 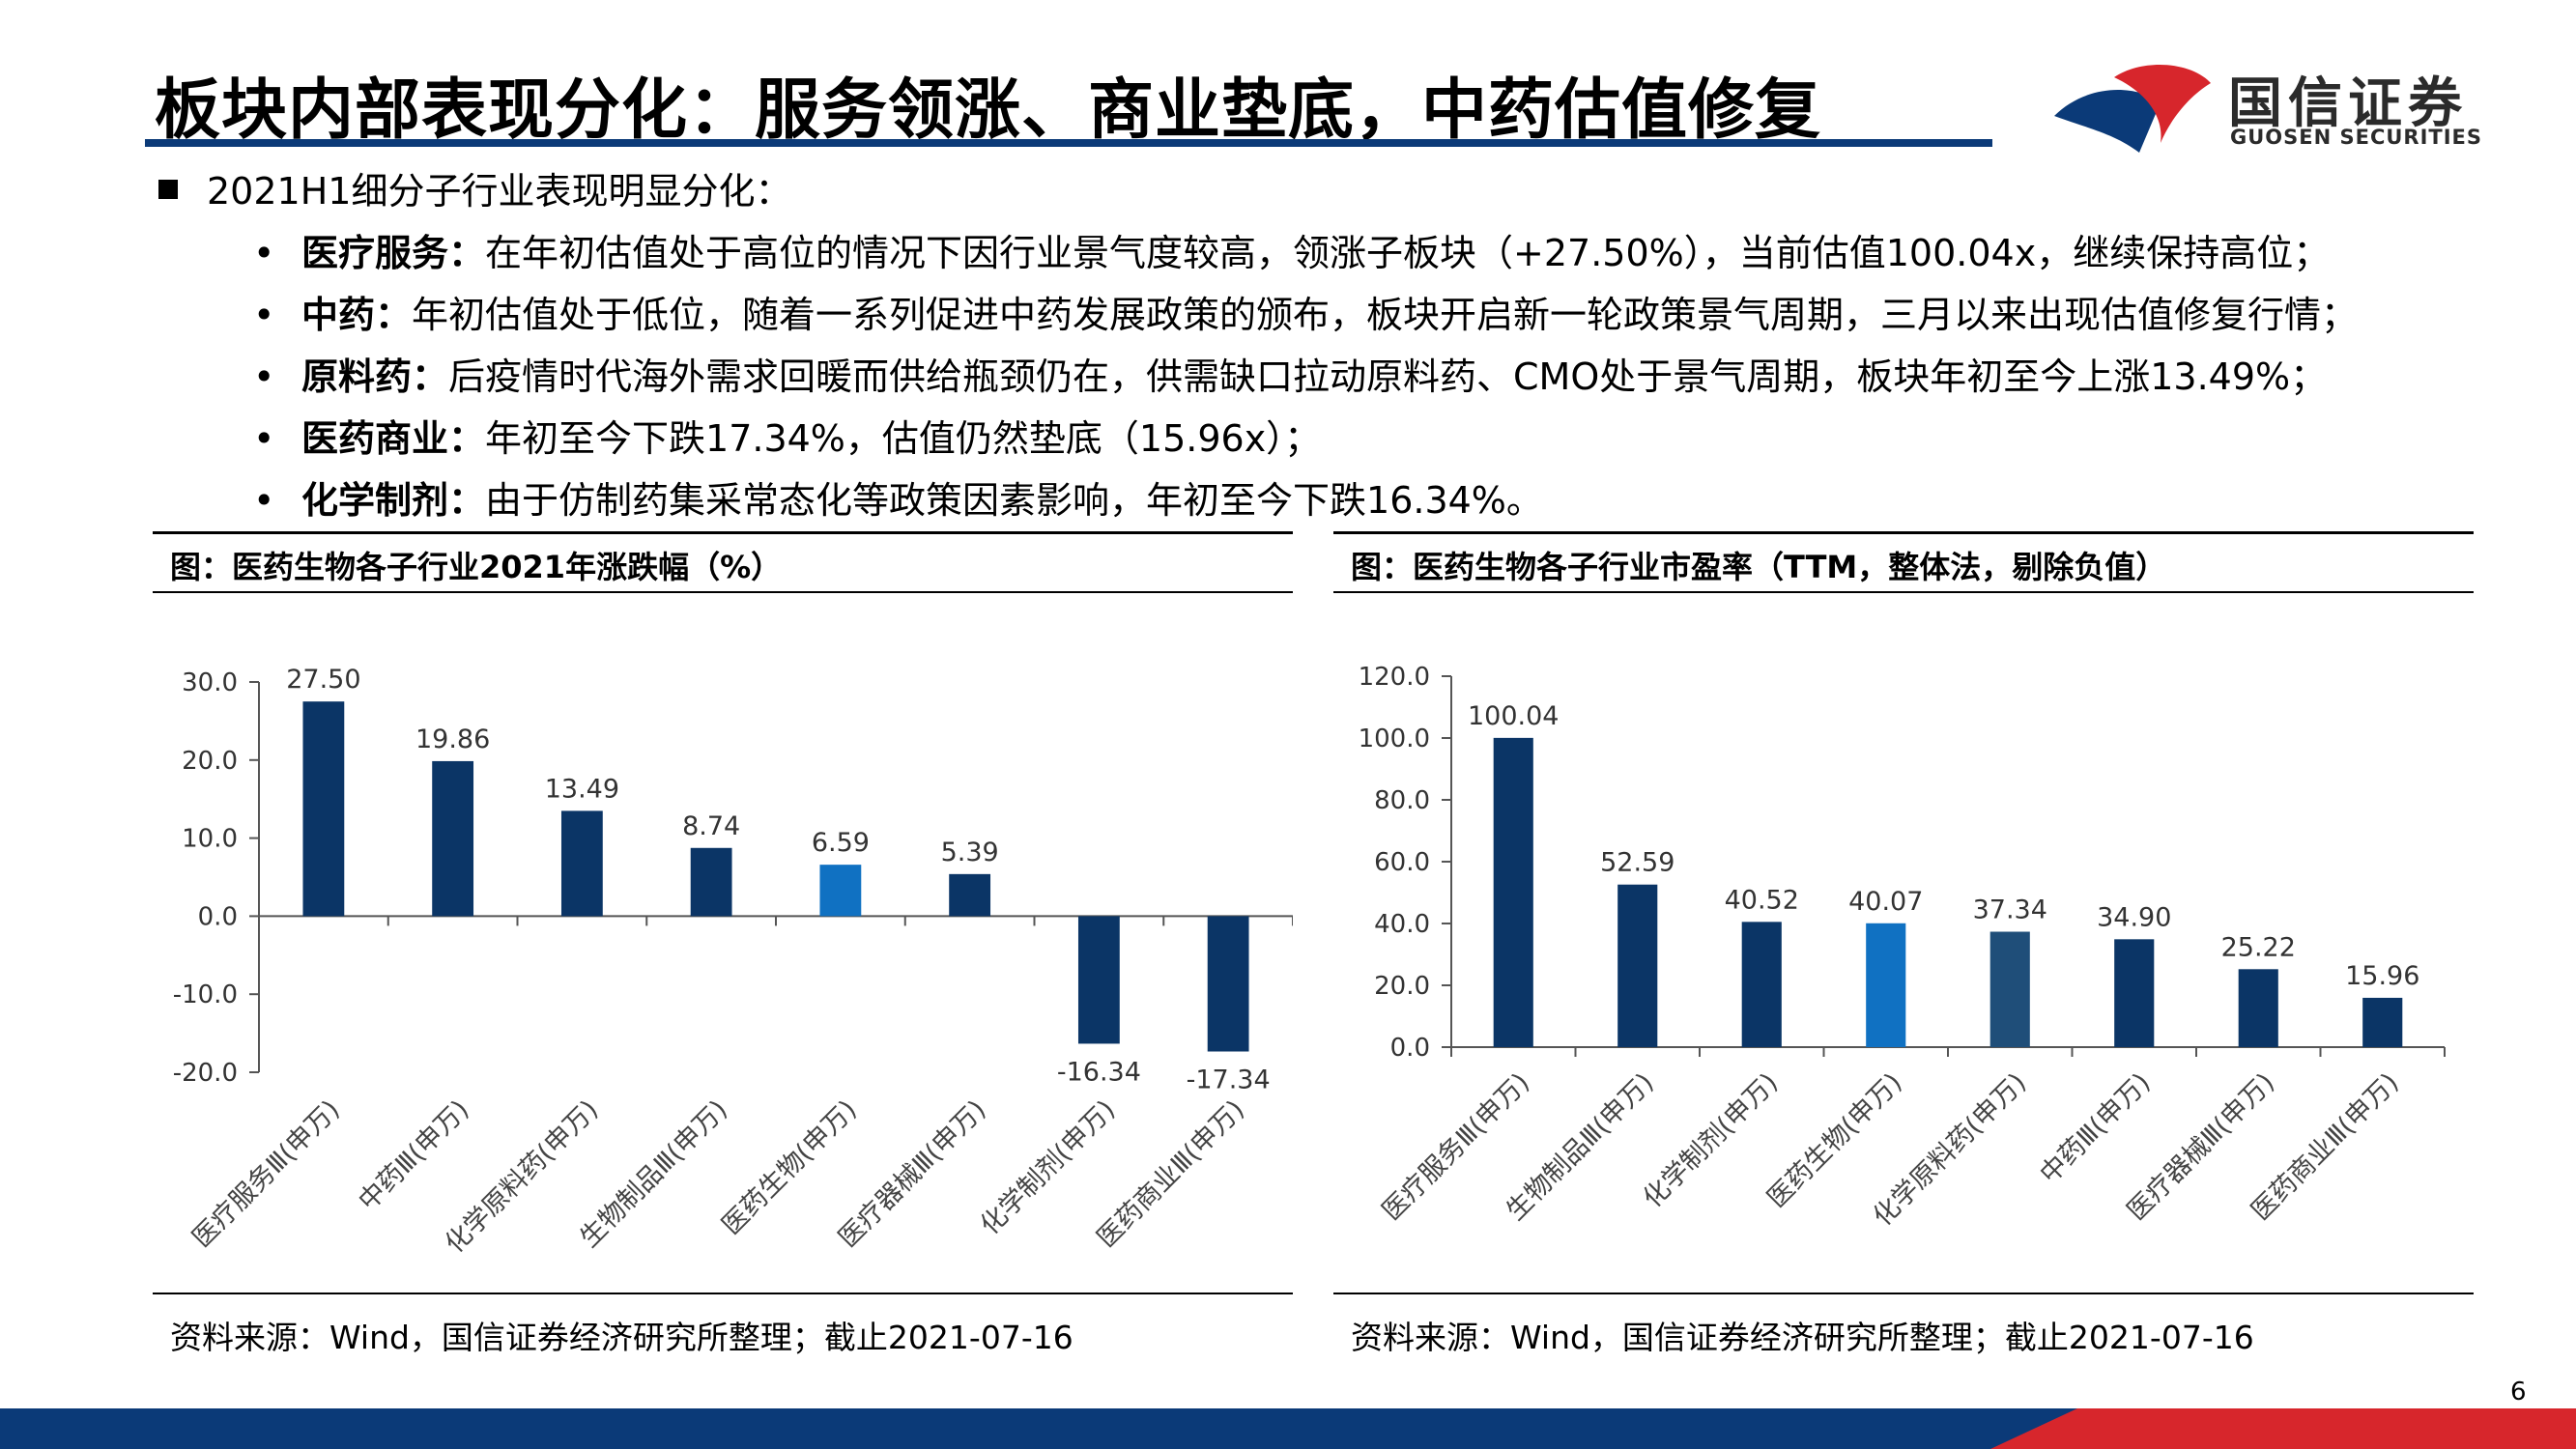 I want to click on y-tick-label: 10.0, so click(x=210, y=839).